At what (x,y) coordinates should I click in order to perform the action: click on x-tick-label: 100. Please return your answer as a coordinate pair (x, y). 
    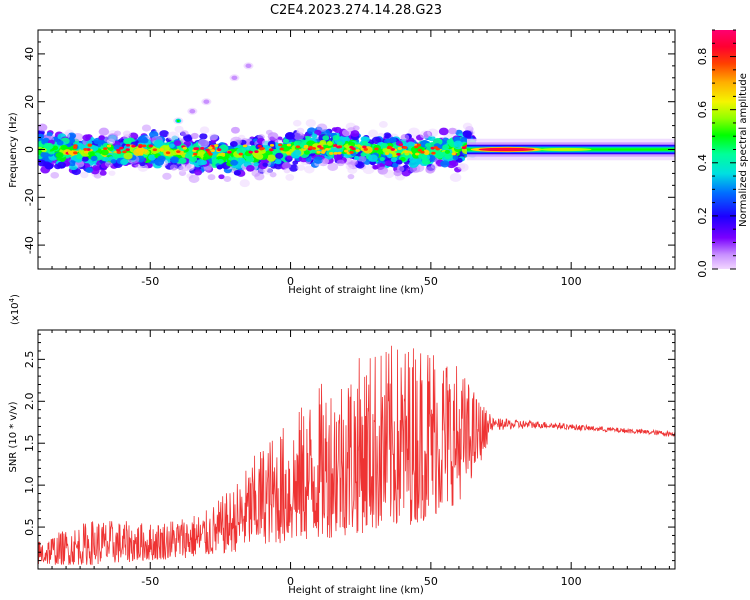
    Looking at the image, I should click on (571, 581).